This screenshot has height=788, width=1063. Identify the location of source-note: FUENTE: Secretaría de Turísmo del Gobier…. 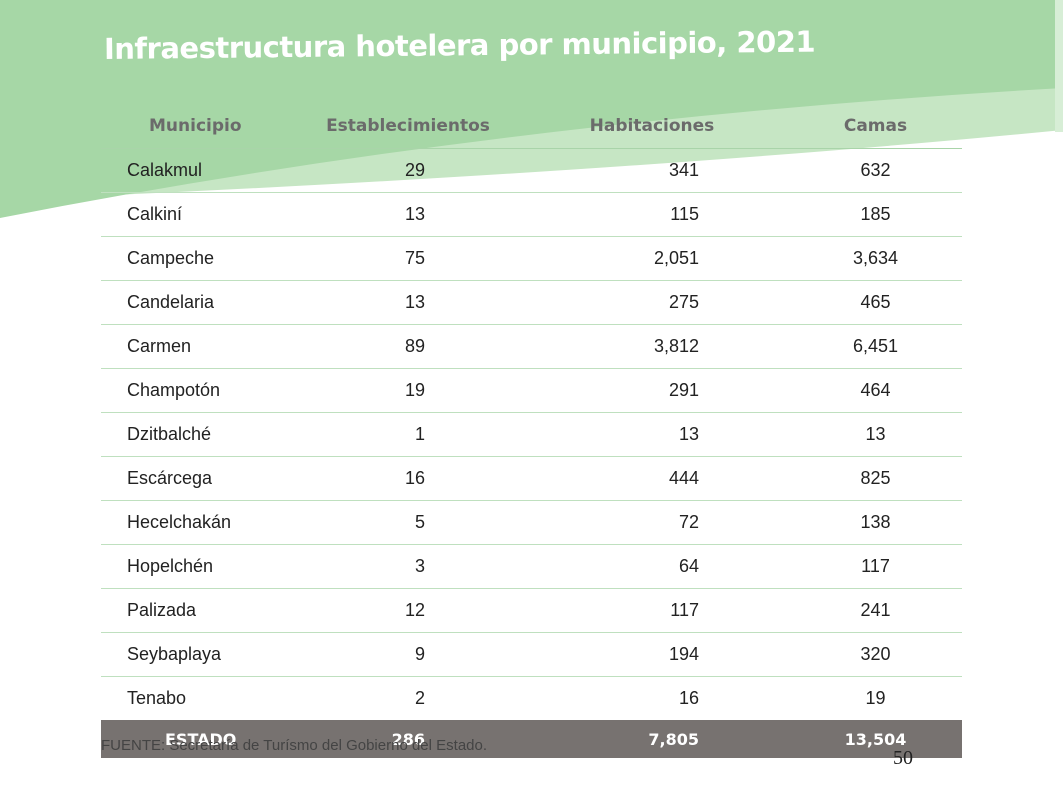
(294, 745).